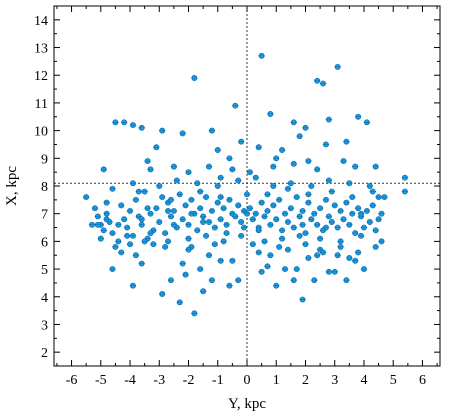  What do you see at coordinates (159, 380) in the screenshot?
I see `x-tick-label: -3` at bounding box center [159, 380].